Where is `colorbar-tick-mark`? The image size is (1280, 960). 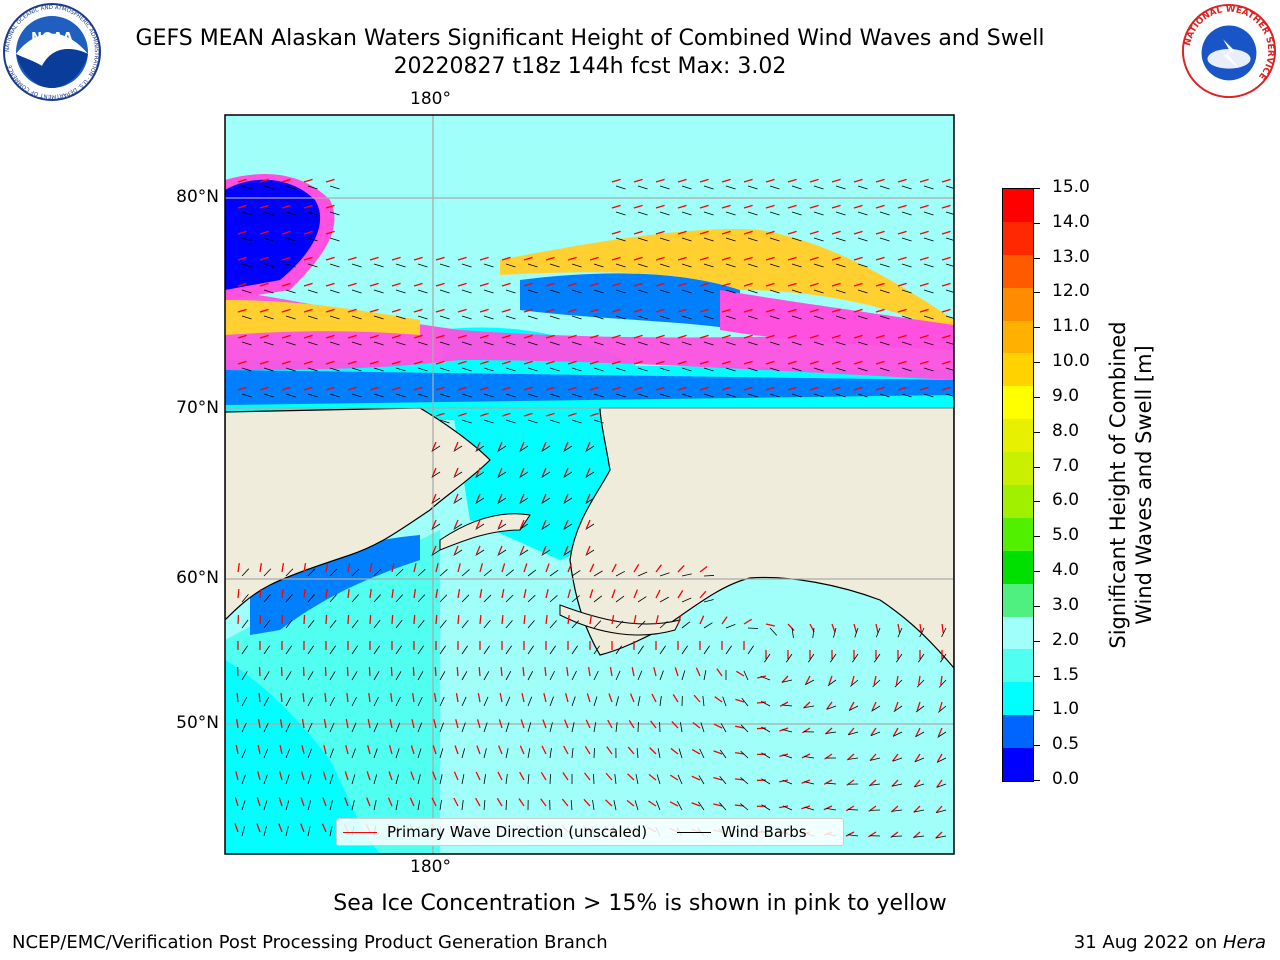 colorbar-tick-mark is located at coordinates (1037, 606).